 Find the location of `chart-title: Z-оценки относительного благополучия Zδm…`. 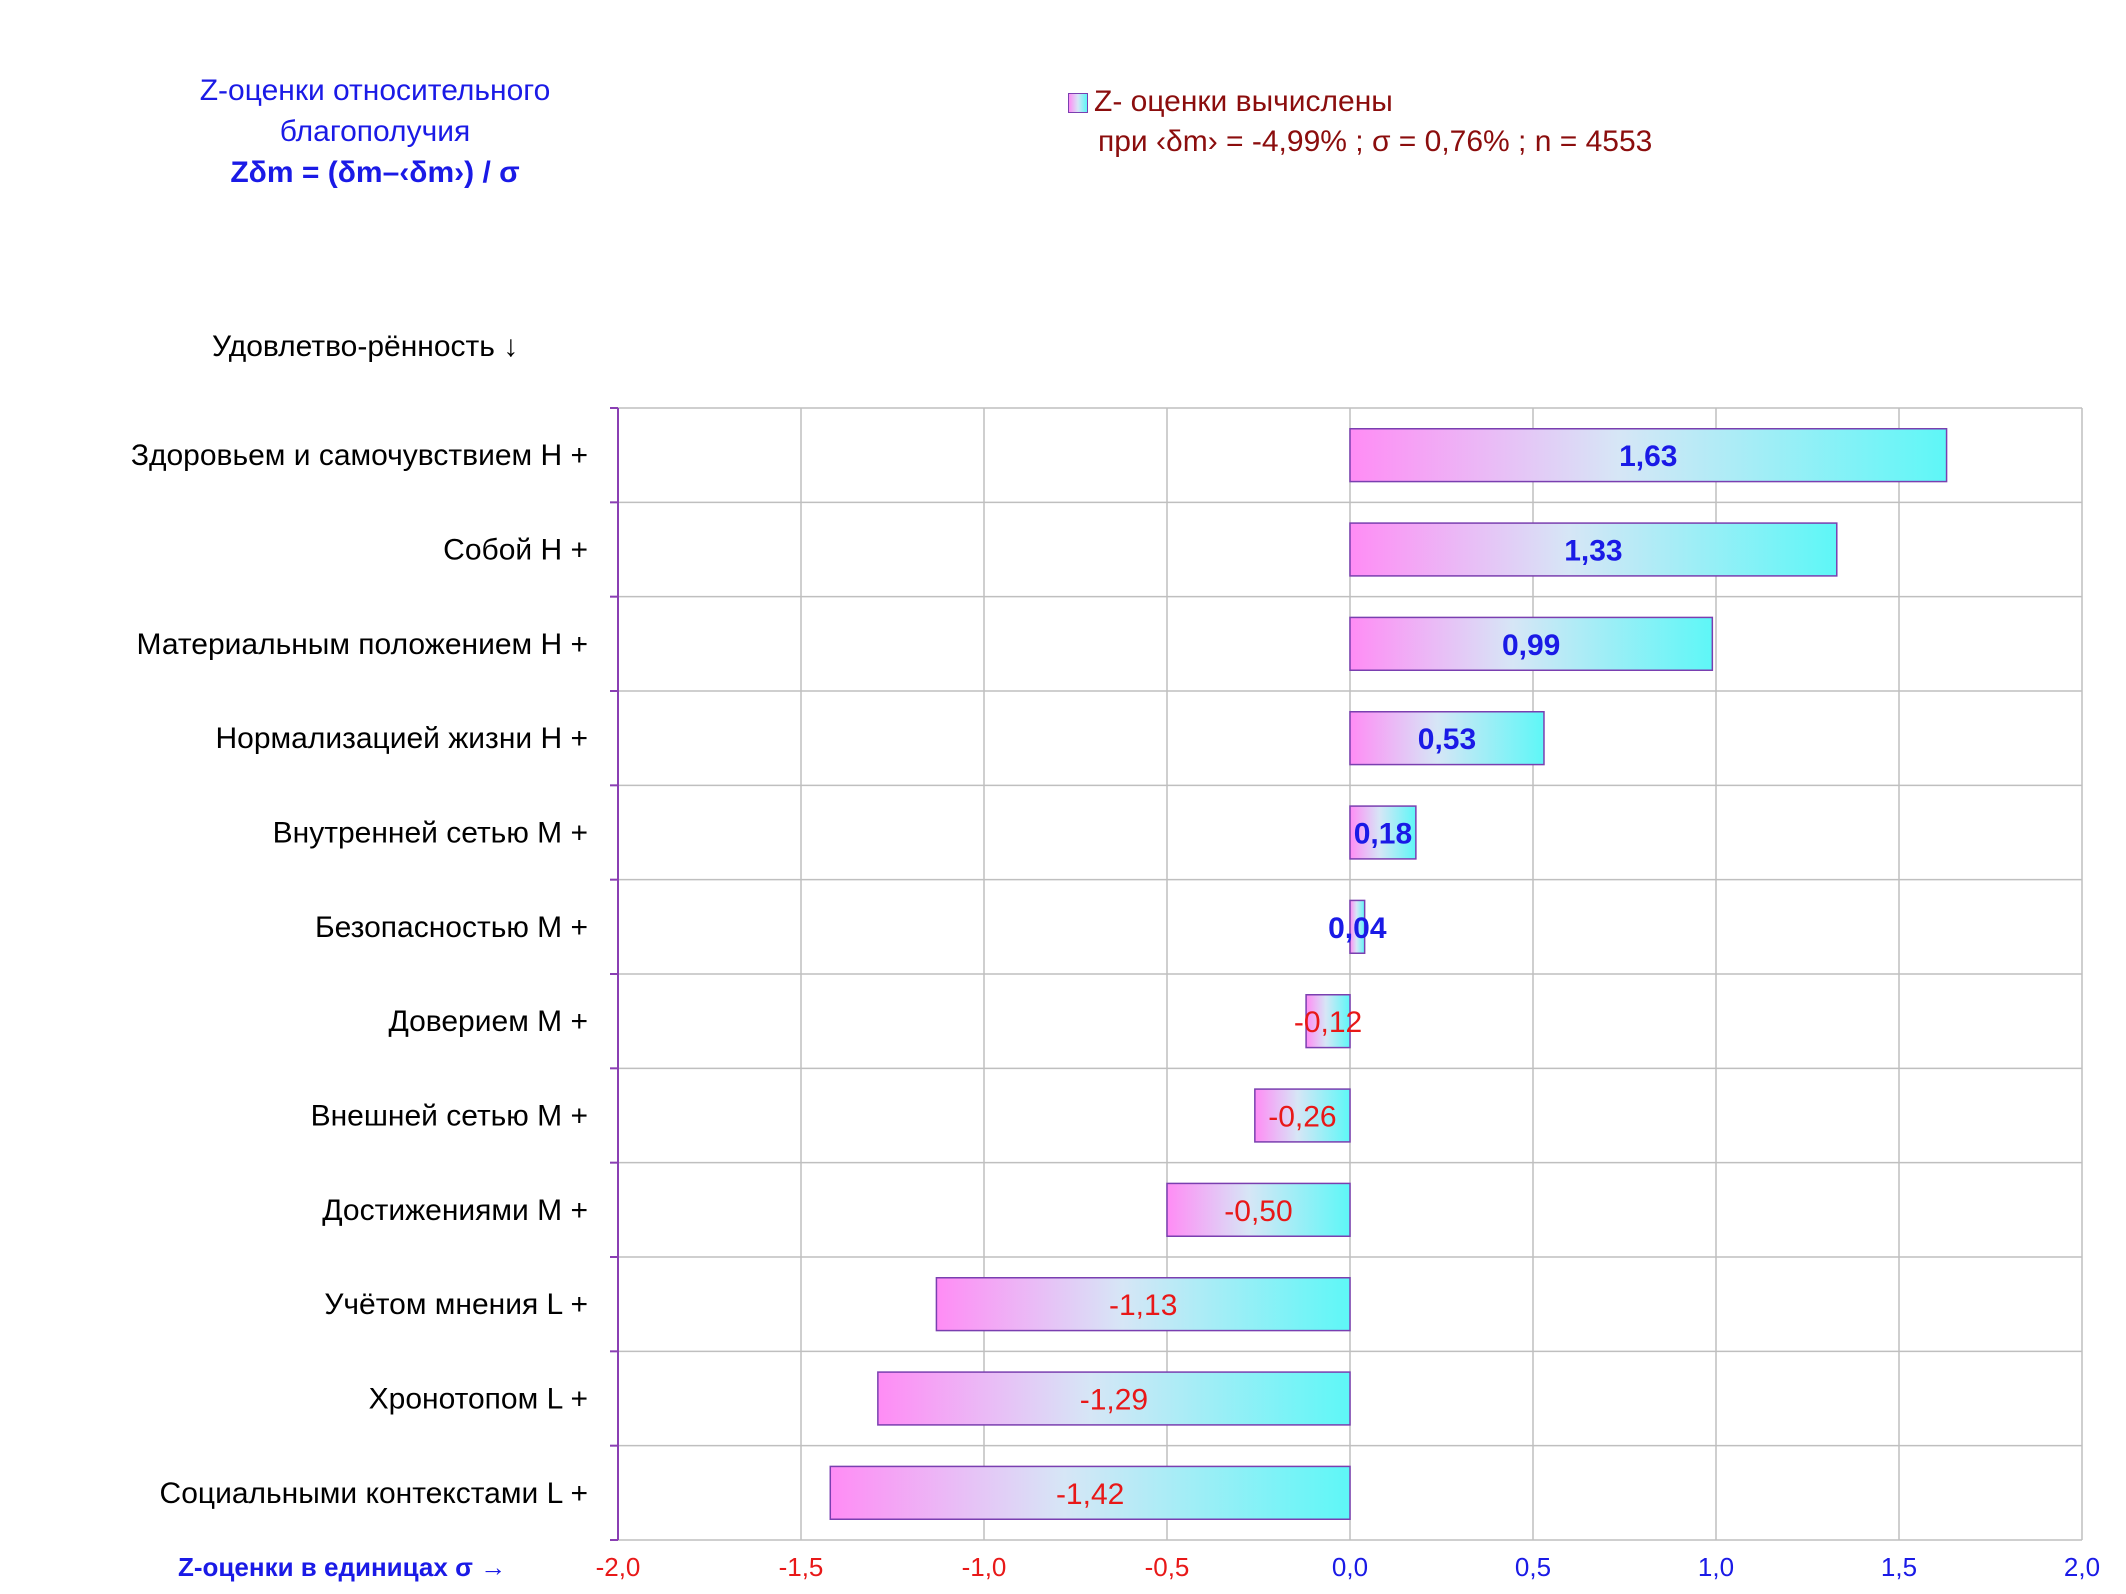

chart-title: Z-оценки относительного благополучия Zδm… is located at coordinates (375, 131).